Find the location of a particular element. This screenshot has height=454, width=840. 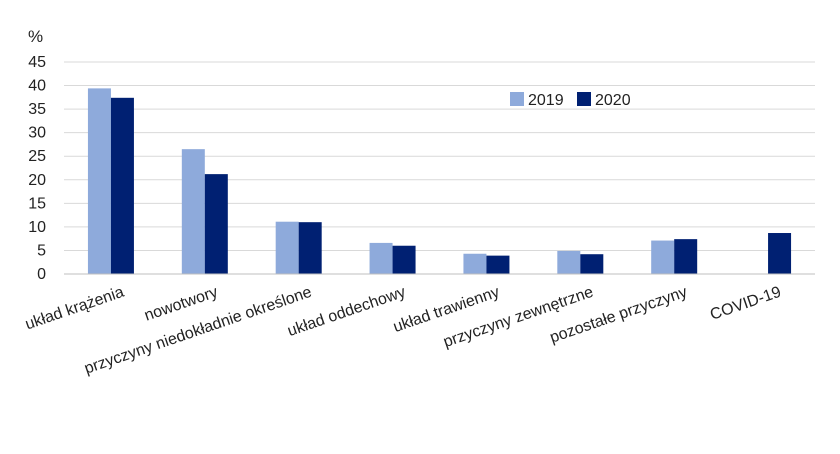

y-tick-label: 5 is located at coordinates (41, 250).